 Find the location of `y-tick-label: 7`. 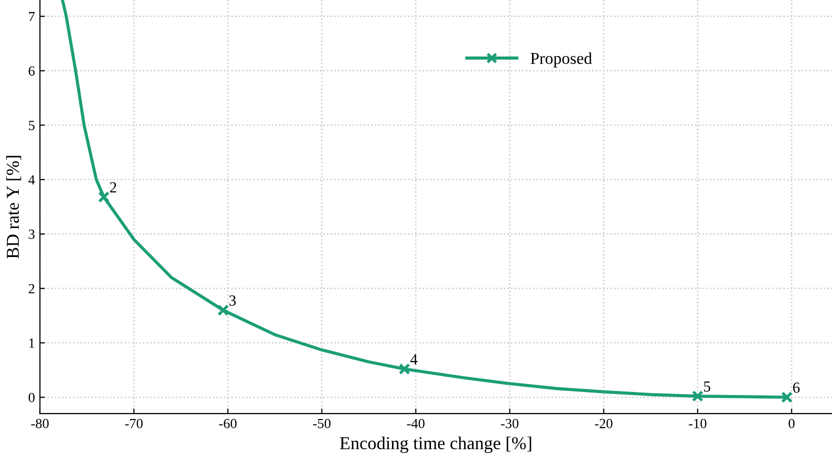

y-tick-label: 7 is located at coordinates (32, 17).